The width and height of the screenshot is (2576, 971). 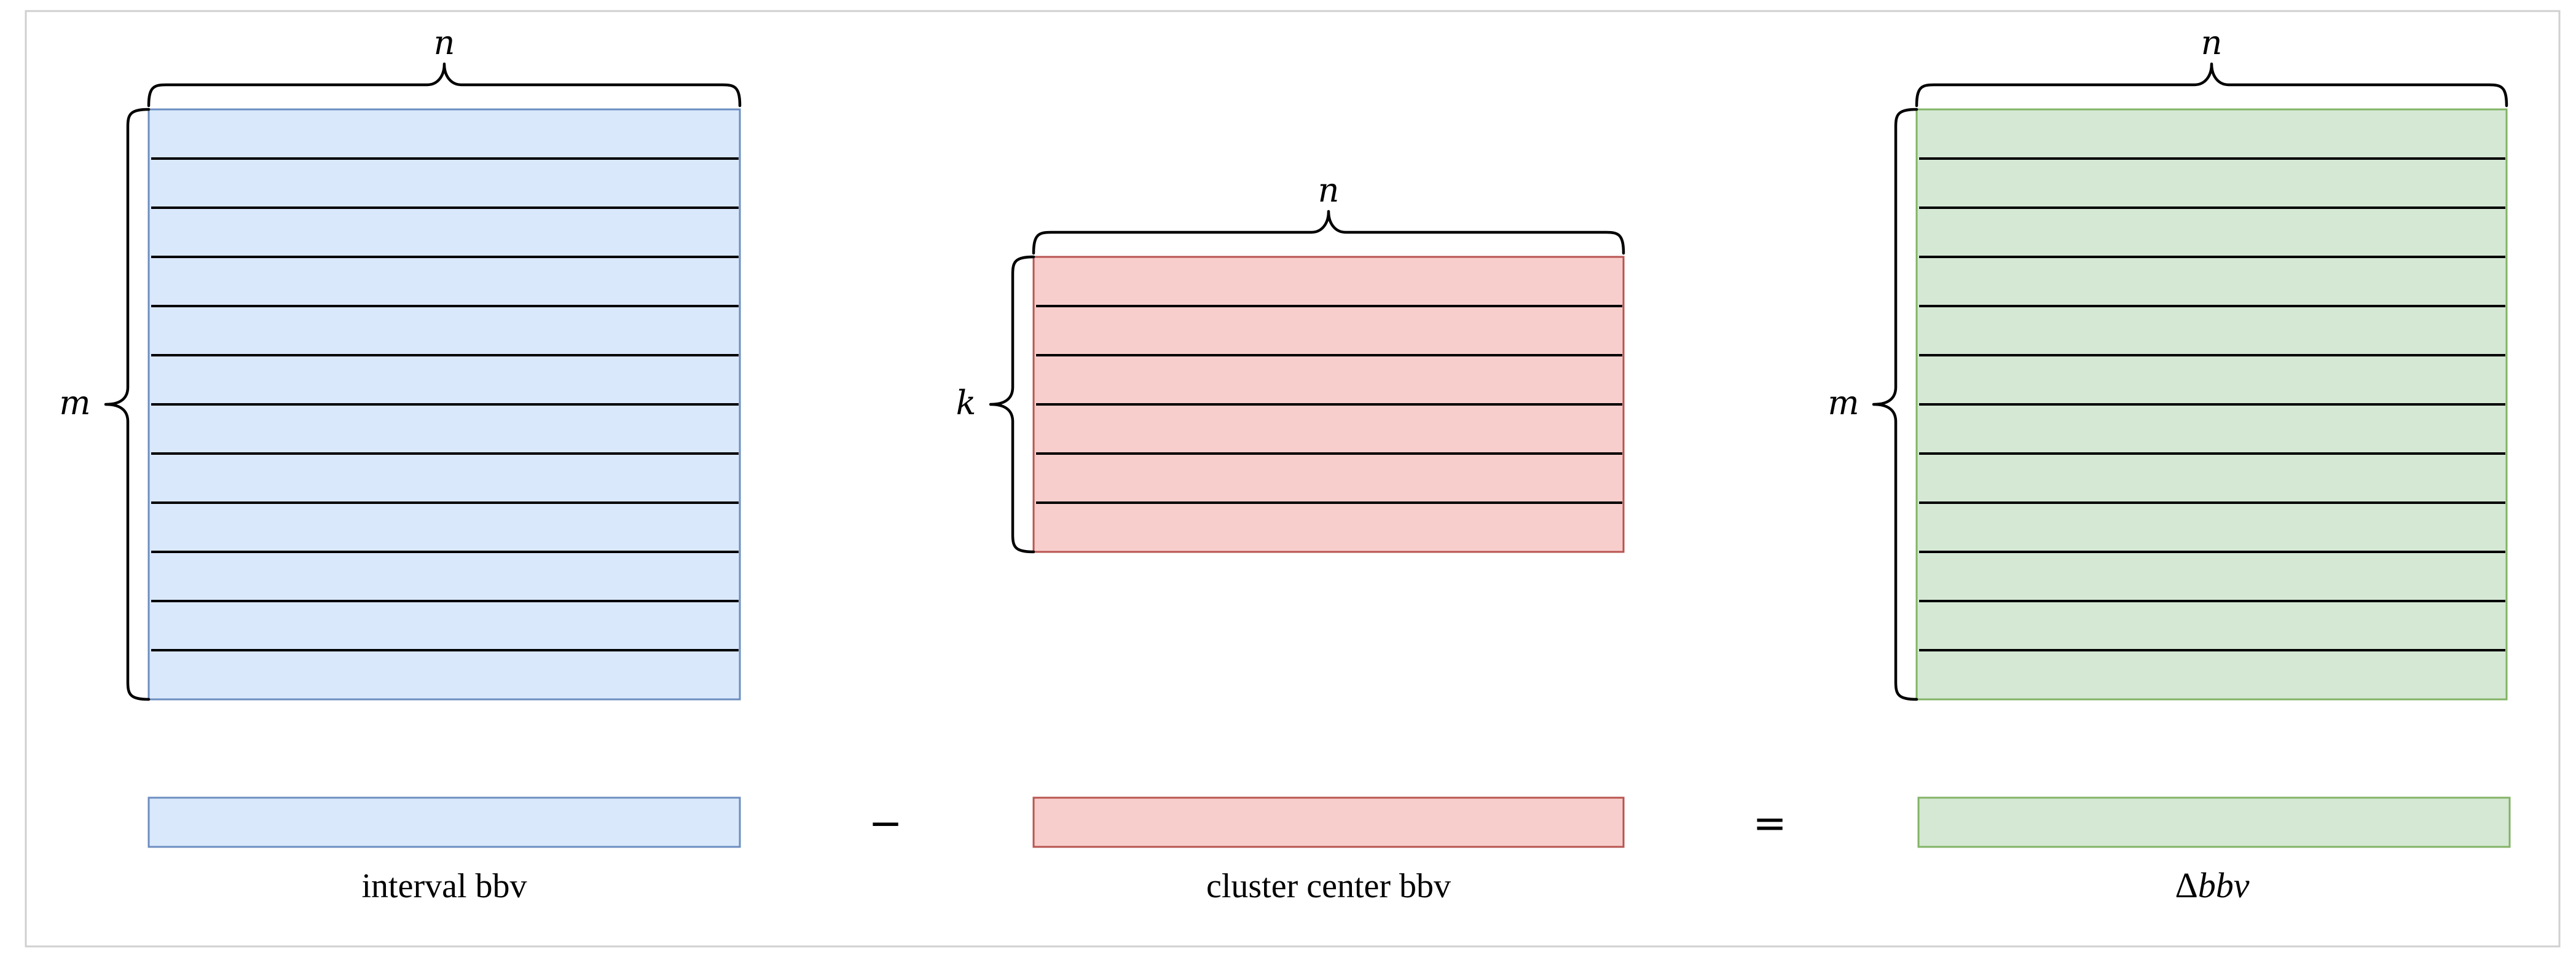 What do you see at coordinates (74, 403) in the screenshot?
I see `interval-row-label: m` at bounding box center [74, 403].